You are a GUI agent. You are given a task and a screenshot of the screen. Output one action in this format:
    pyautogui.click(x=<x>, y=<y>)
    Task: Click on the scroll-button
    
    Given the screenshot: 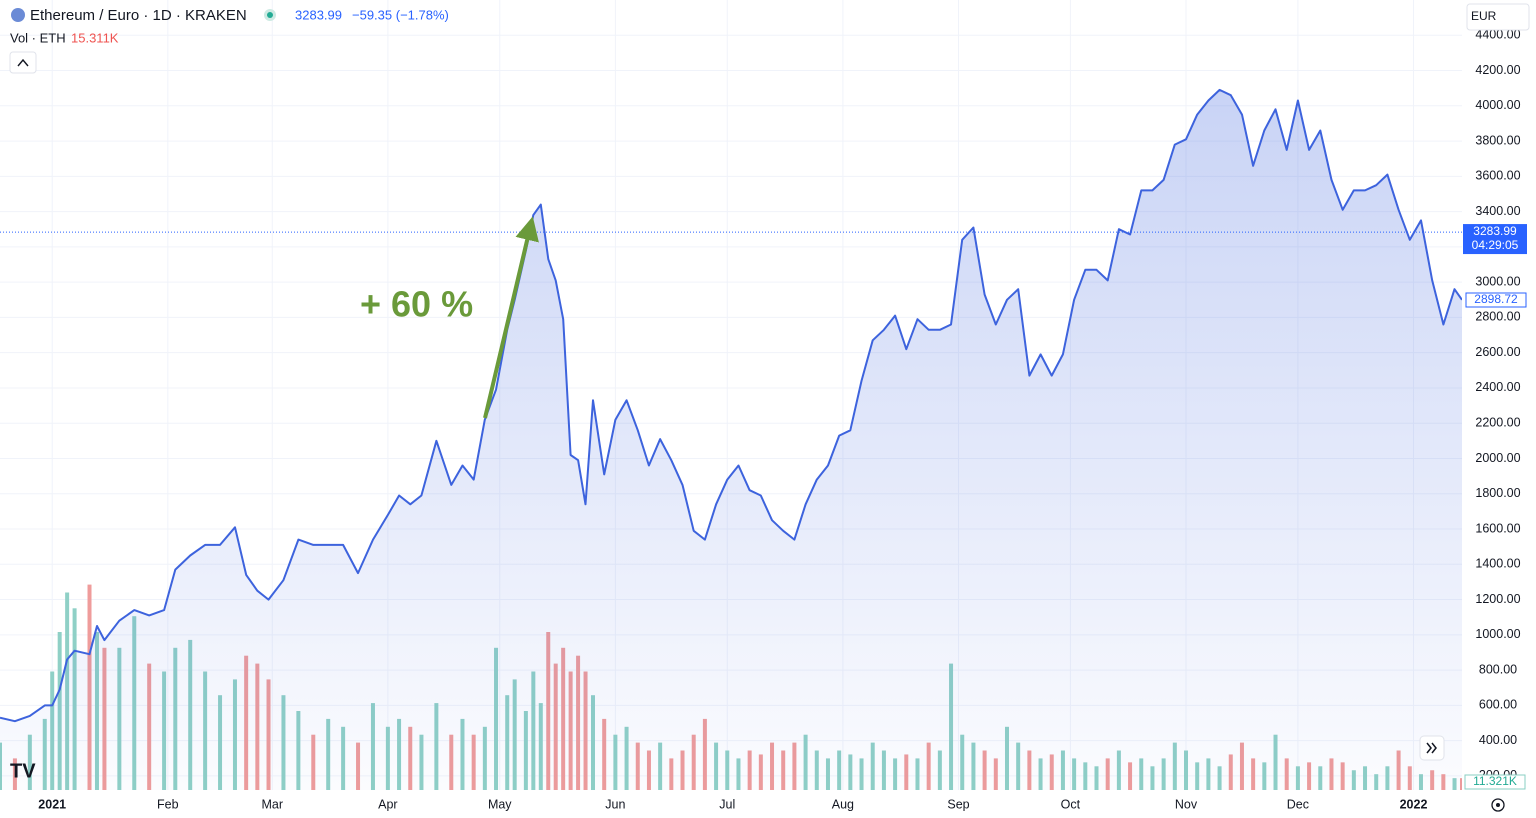 What is the action you would take?
    pyautogui.click(x=1432, y=748)
    